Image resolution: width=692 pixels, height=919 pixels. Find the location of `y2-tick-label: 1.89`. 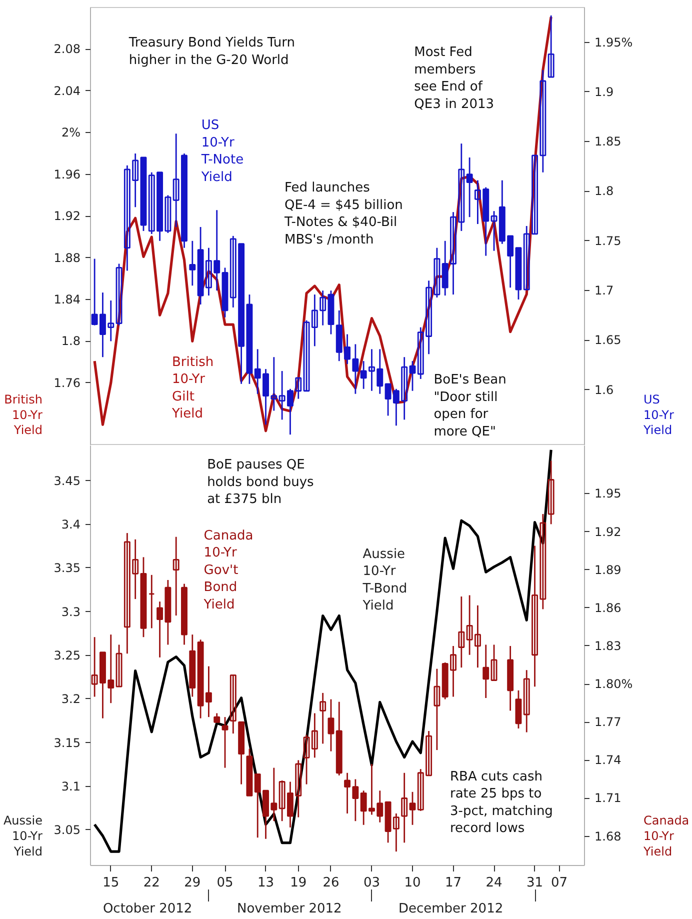

y2-tick-label: 1.89 is located at coordinates (608, 569).